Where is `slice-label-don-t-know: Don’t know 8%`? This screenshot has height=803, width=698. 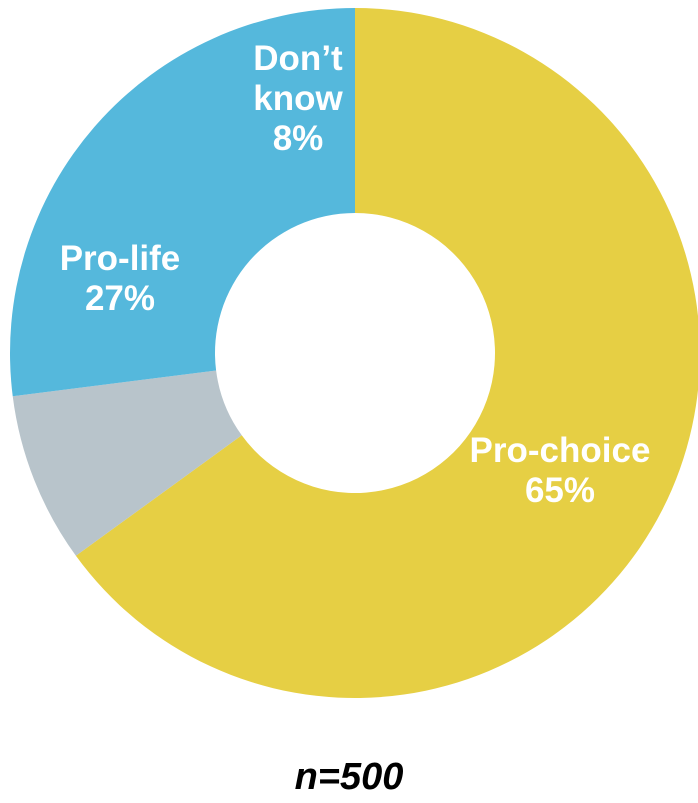
slice-label-don-t-know: Don’t know 8% is located at coordinates (298, 98).